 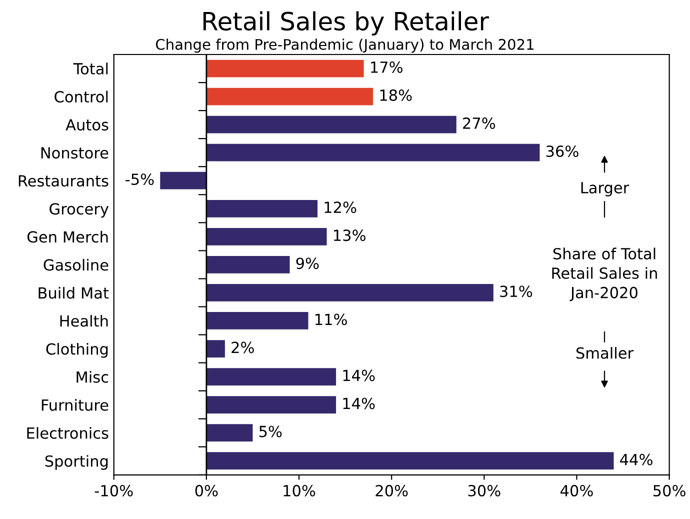 I want to click on data-label: 18%, so click(x=396, y=95).